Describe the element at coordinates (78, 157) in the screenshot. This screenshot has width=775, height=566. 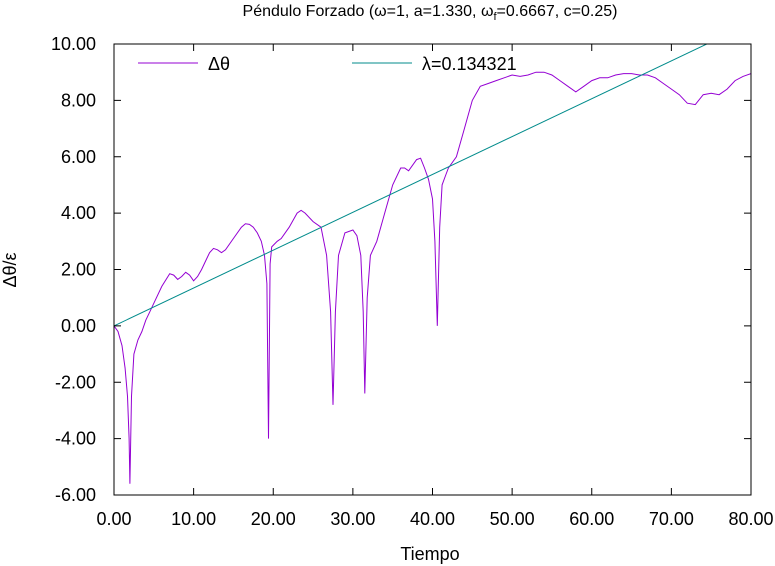
I see `y-tick-label: 6.00` at that location.